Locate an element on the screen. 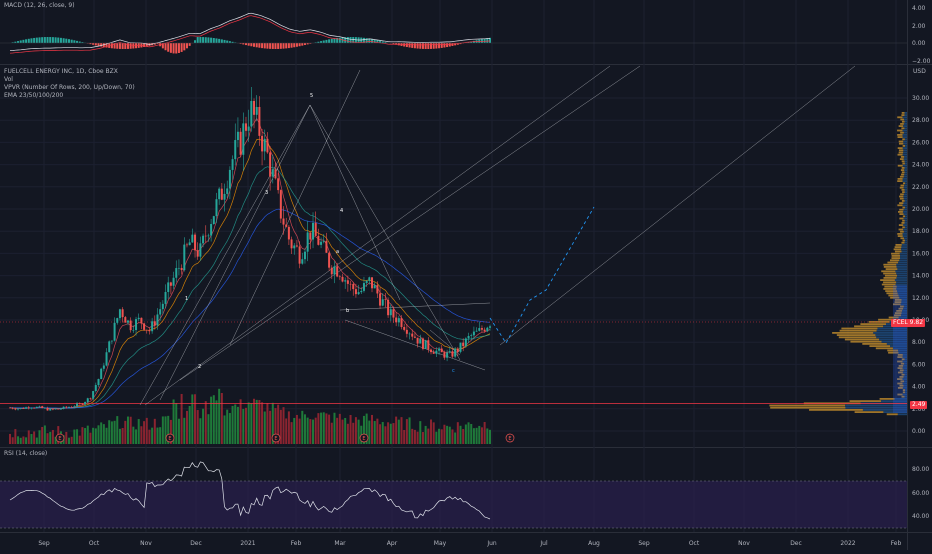 The image size is (932, 554). macd-title: MACD (12, 26, close, 9) is located at coordinates (39, 6).